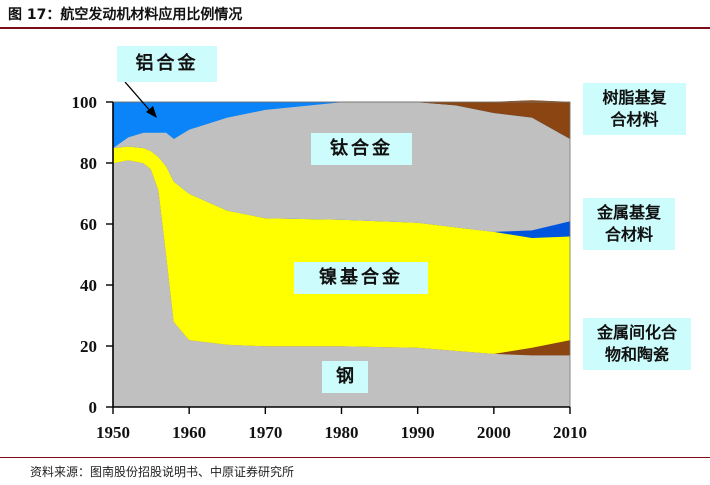  I want to click on x-tick-label: 1970, so click(265, 432).